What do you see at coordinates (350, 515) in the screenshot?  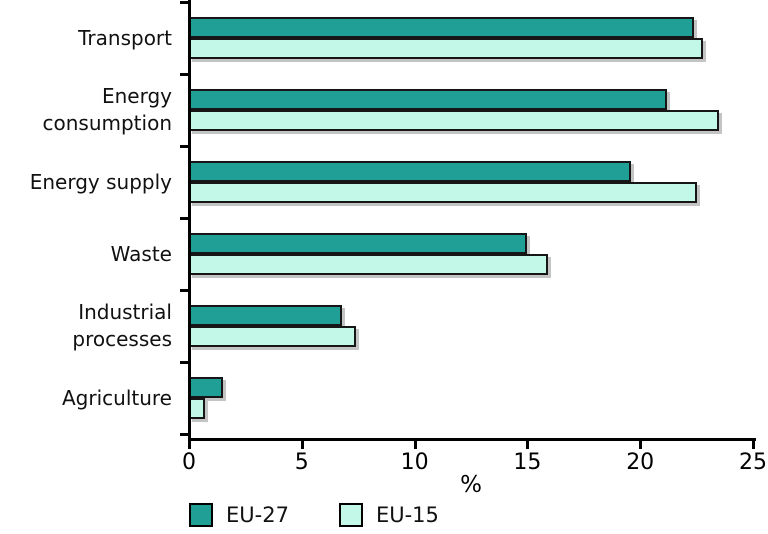 I see `legend-swatch-eu15` at bounding box center [350, 515].